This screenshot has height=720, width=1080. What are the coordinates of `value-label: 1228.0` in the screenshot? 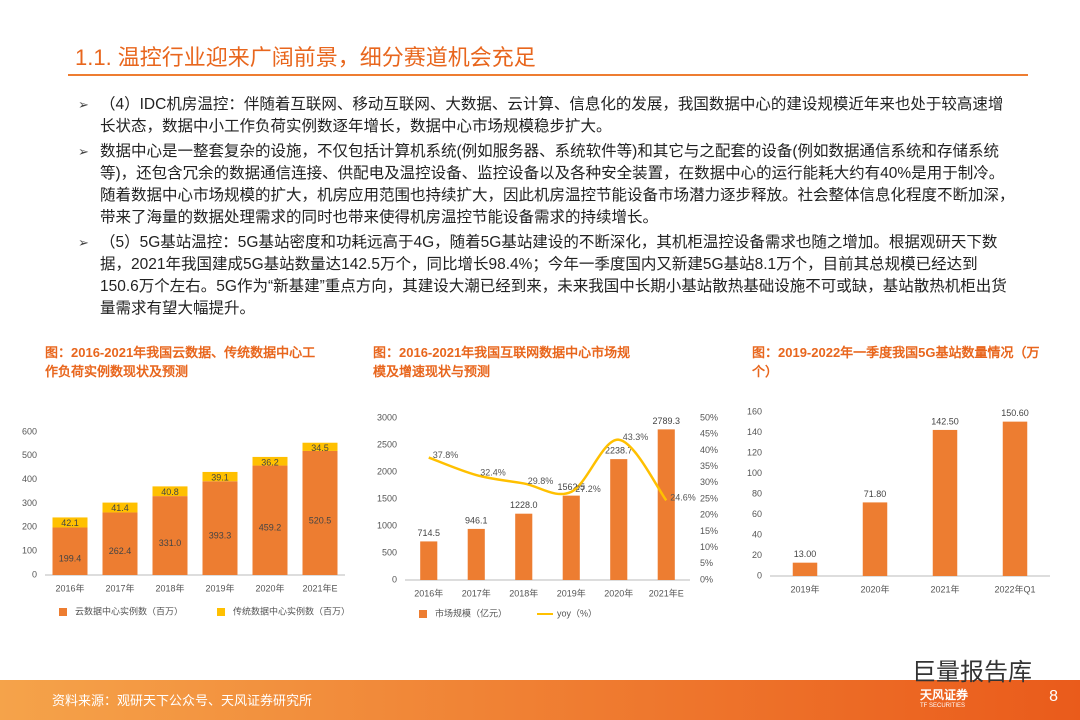 It's located at (524, 505).